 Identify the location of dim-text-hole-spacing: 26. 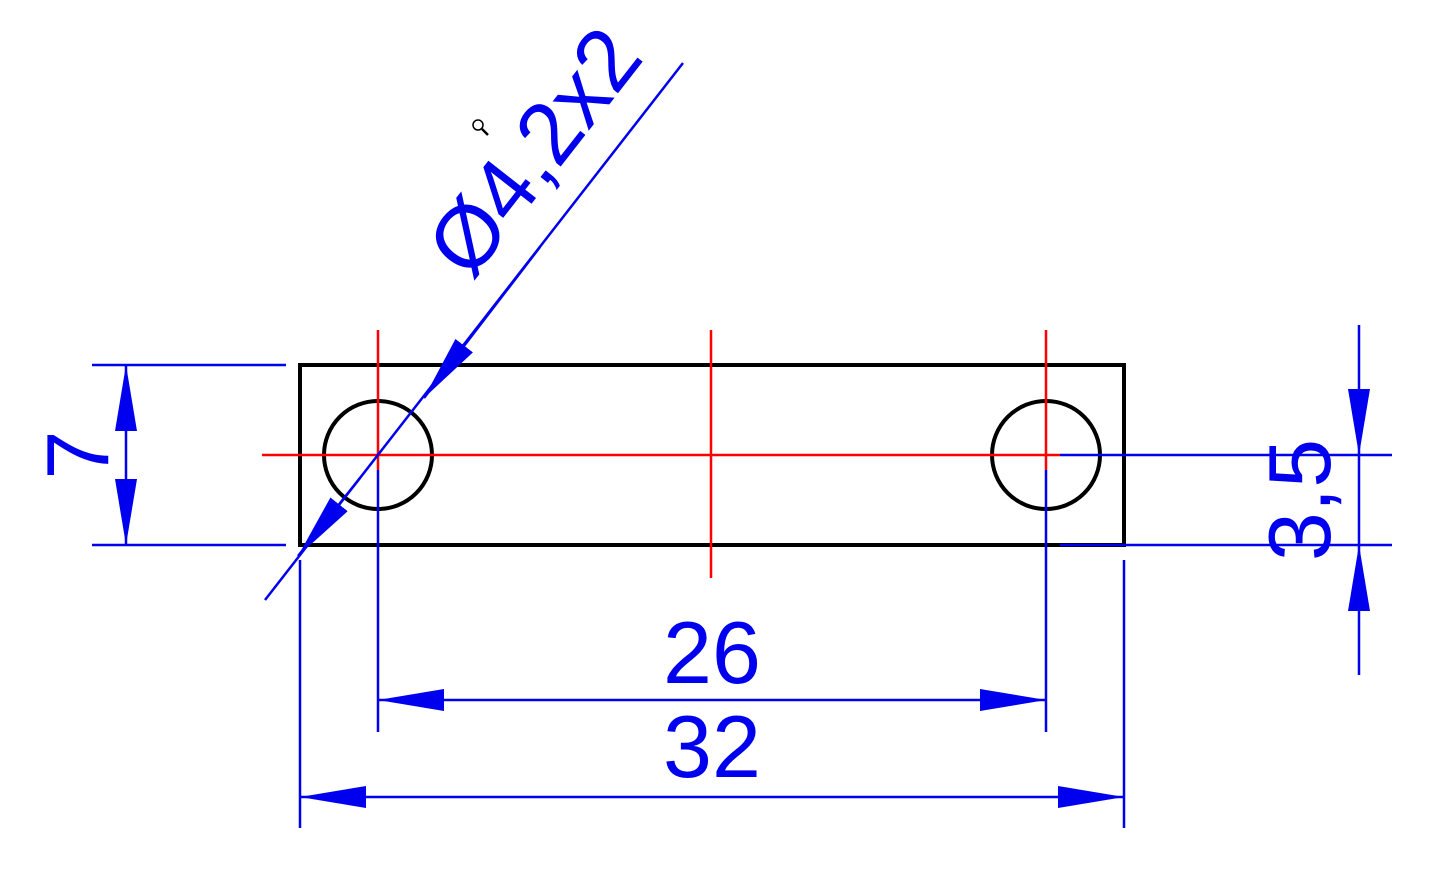
(712, 652).